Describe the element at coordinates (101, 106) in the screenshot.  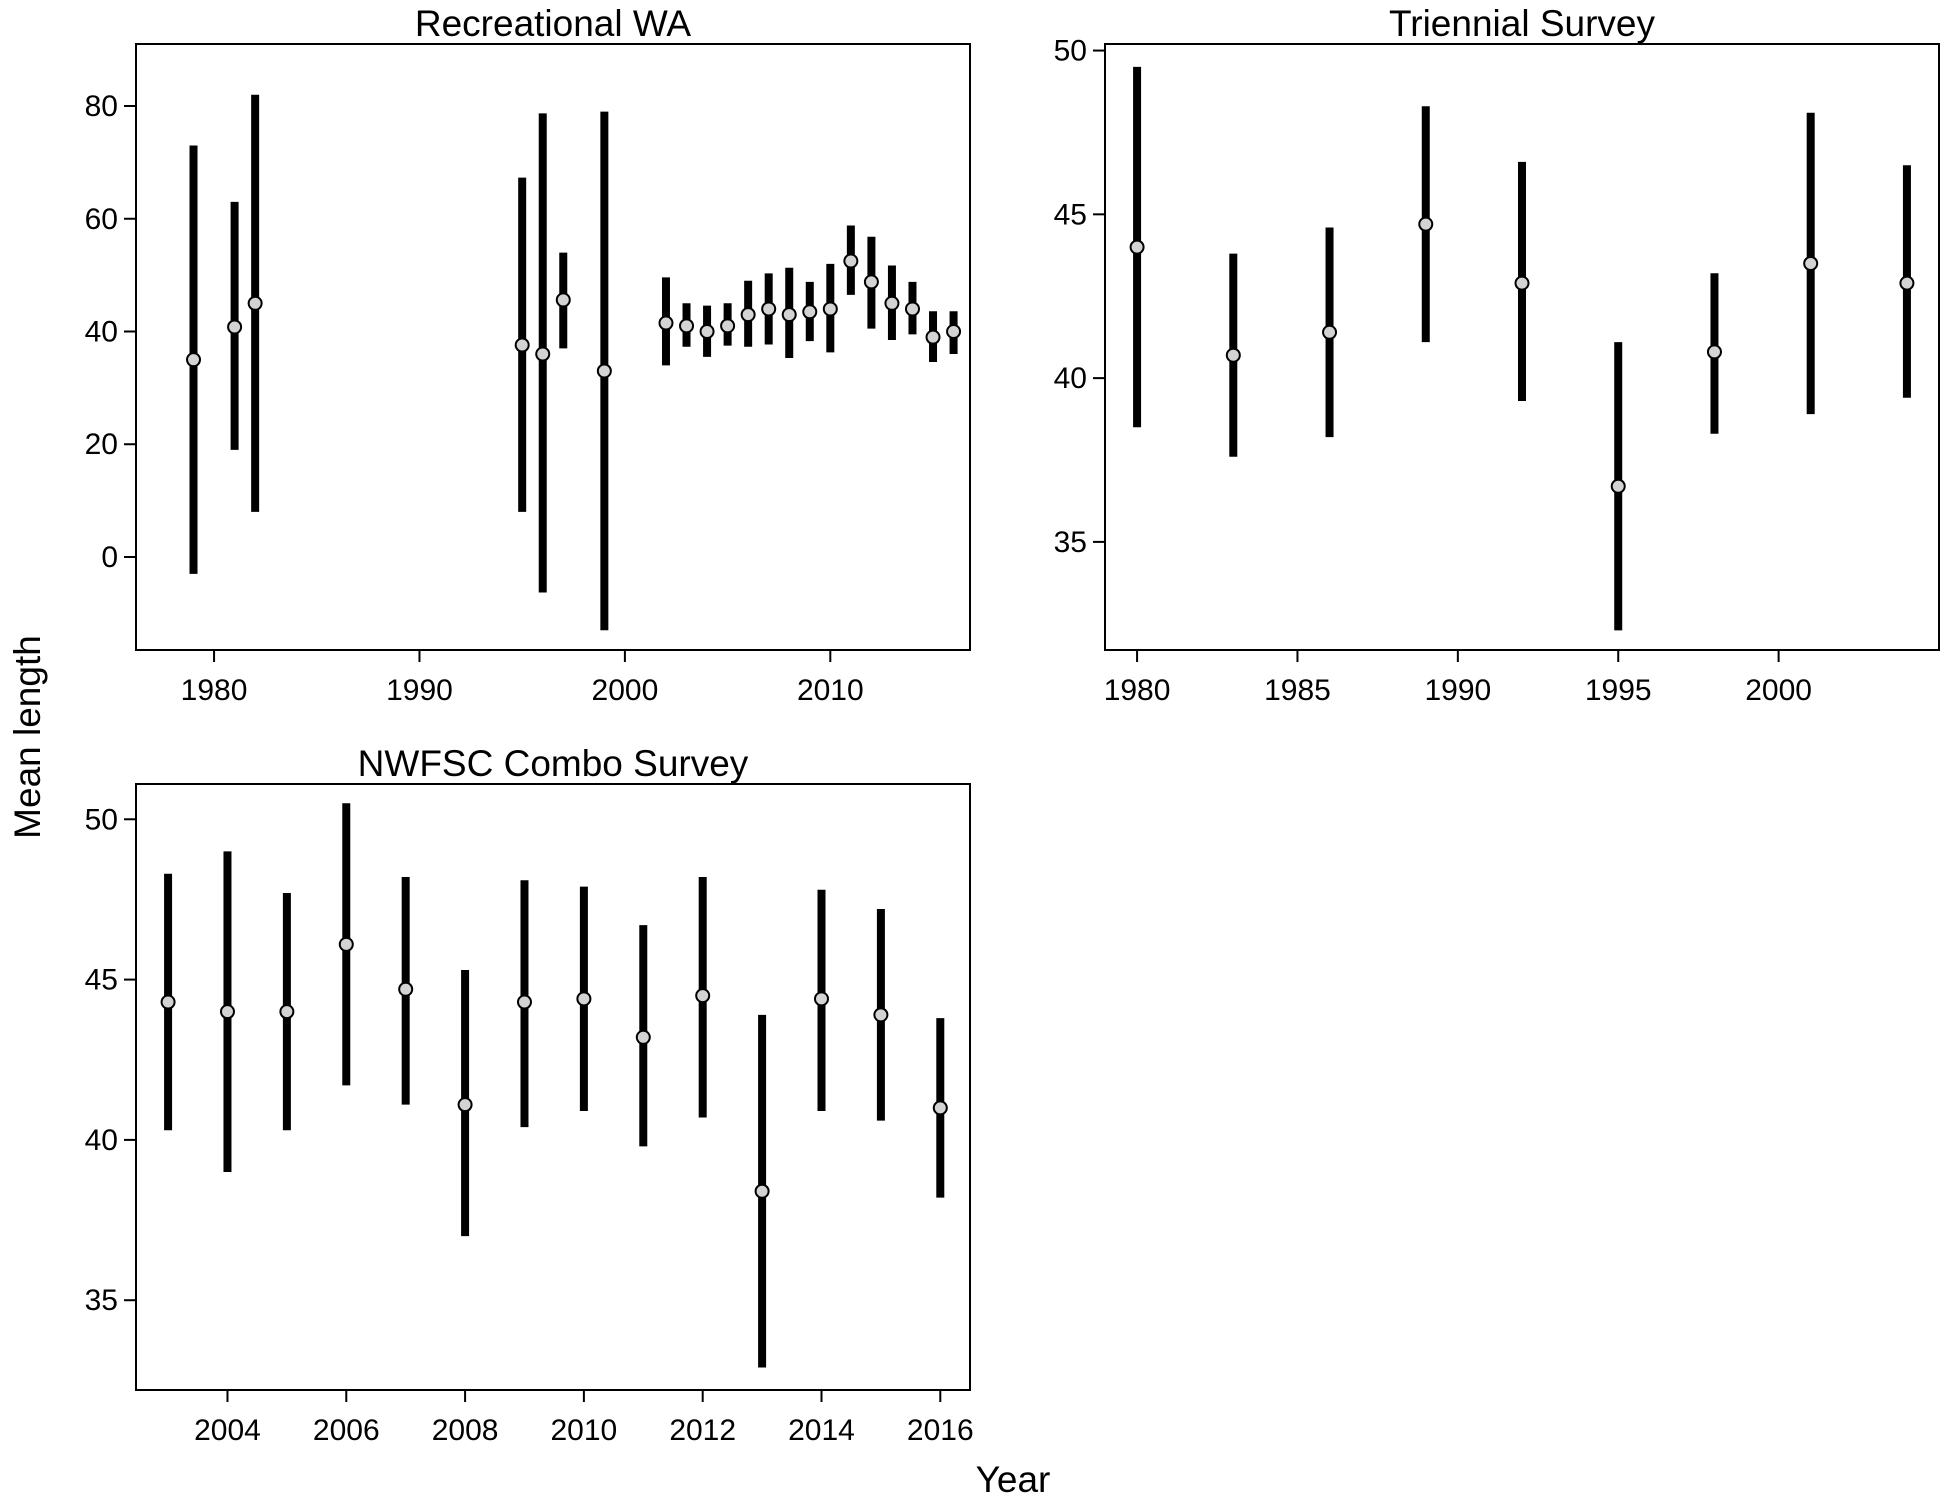
I see `y-tick-label: 80` at that location.